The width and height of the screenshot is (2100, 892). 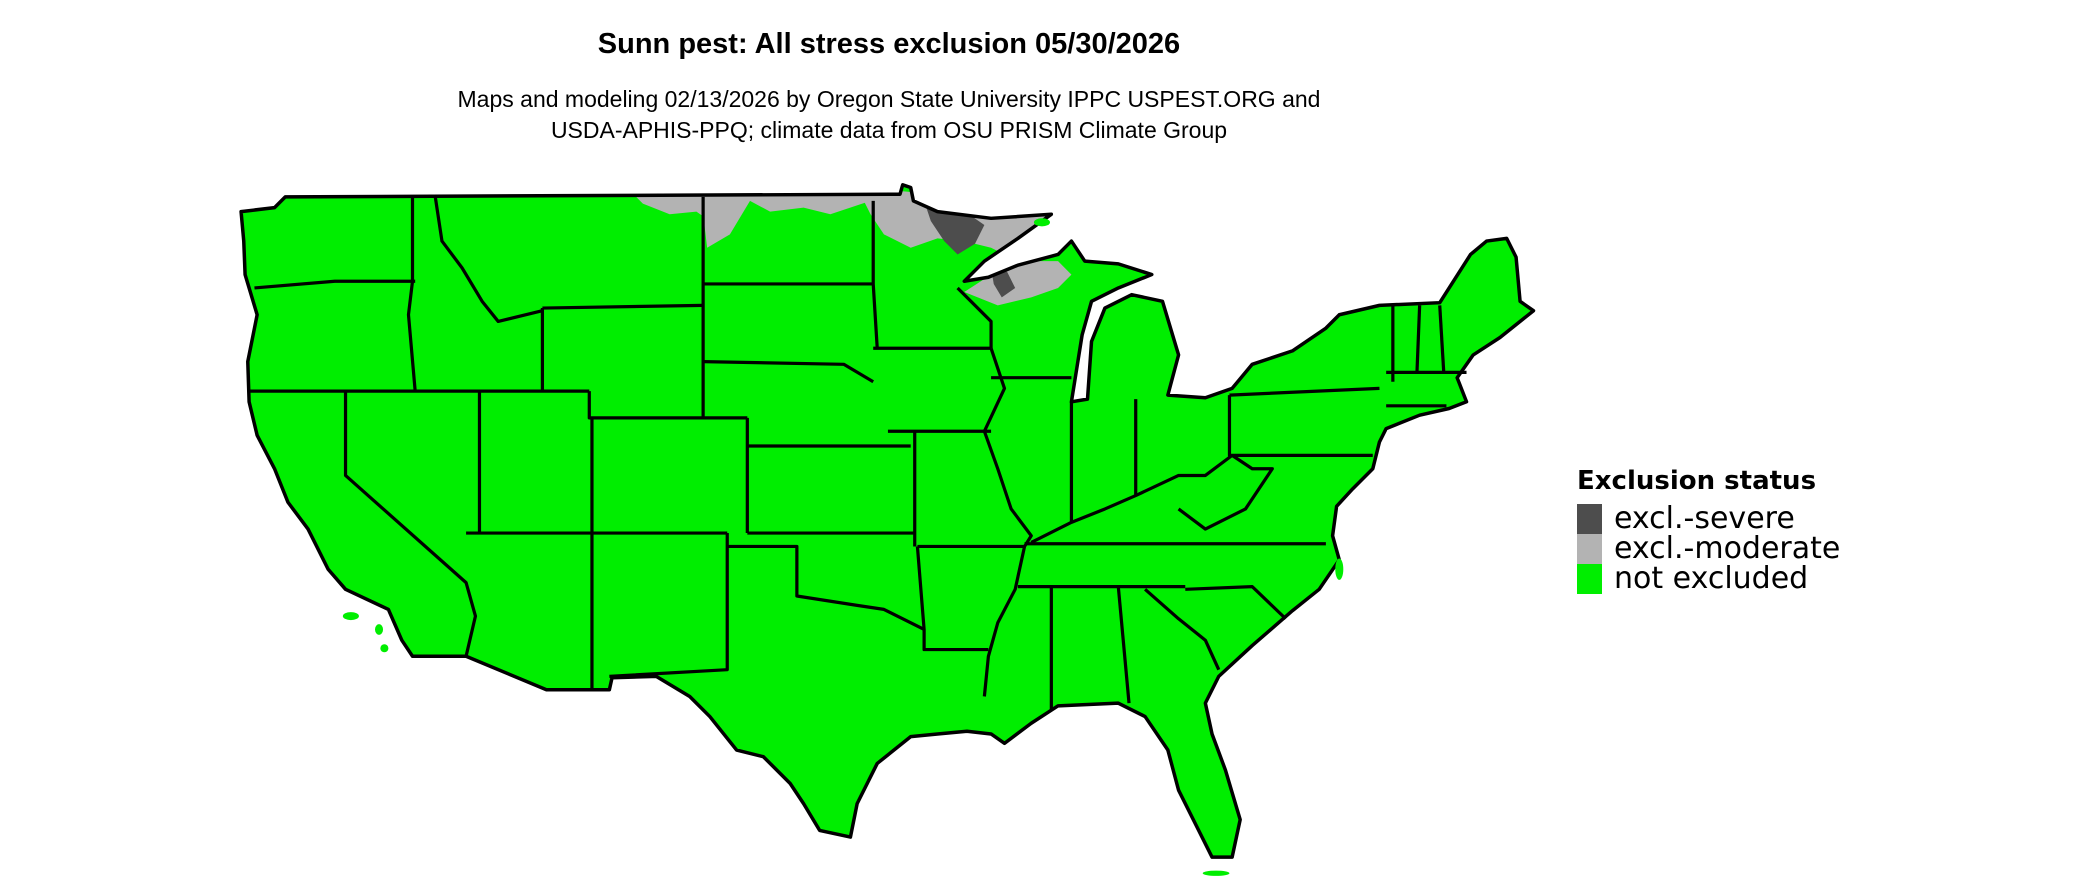 What do you see at coordinates (1589, 549) in the screenshot?
I see `legend-swatch-moderate` at bounding box center [1589, 549].